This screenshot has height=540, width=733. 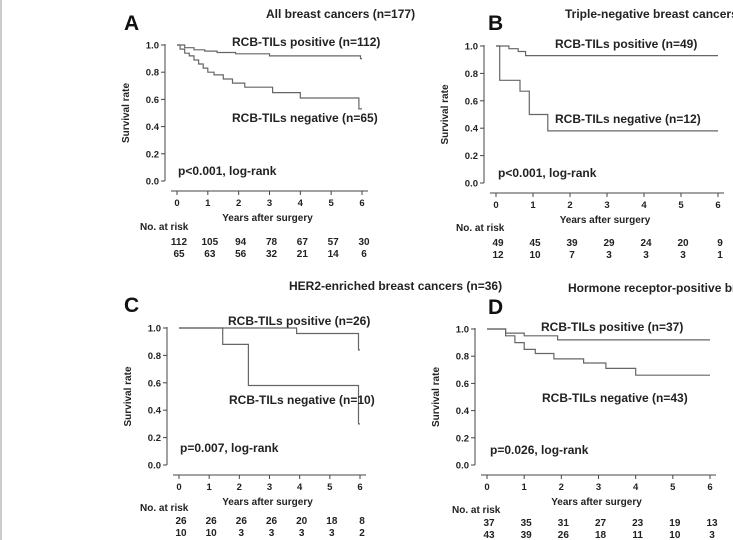 I want to click on risk-value: 57, so click(x=334, y=242).